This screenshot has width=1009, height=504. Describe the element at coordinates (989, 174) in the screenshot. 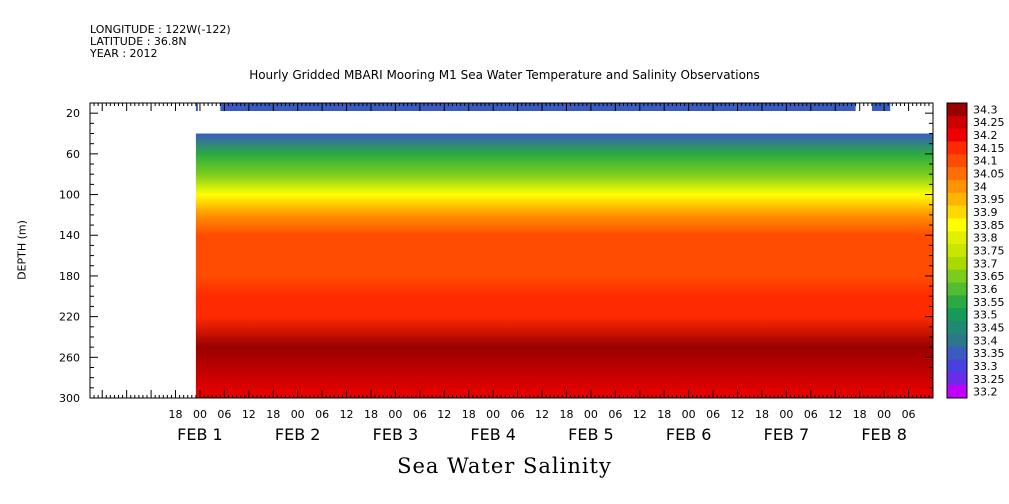

I see `colorbar-label: 34.05` at that location.